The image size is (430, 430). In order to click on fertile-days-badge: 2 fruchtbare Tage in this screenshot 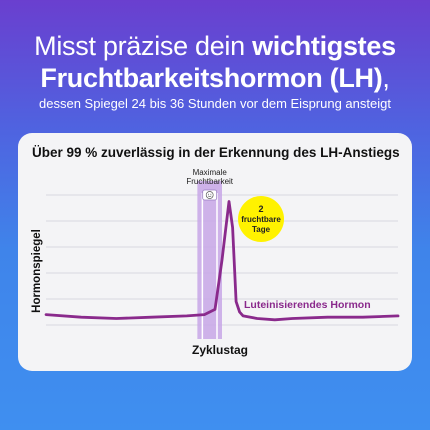, I will do `click(261, 219)`.